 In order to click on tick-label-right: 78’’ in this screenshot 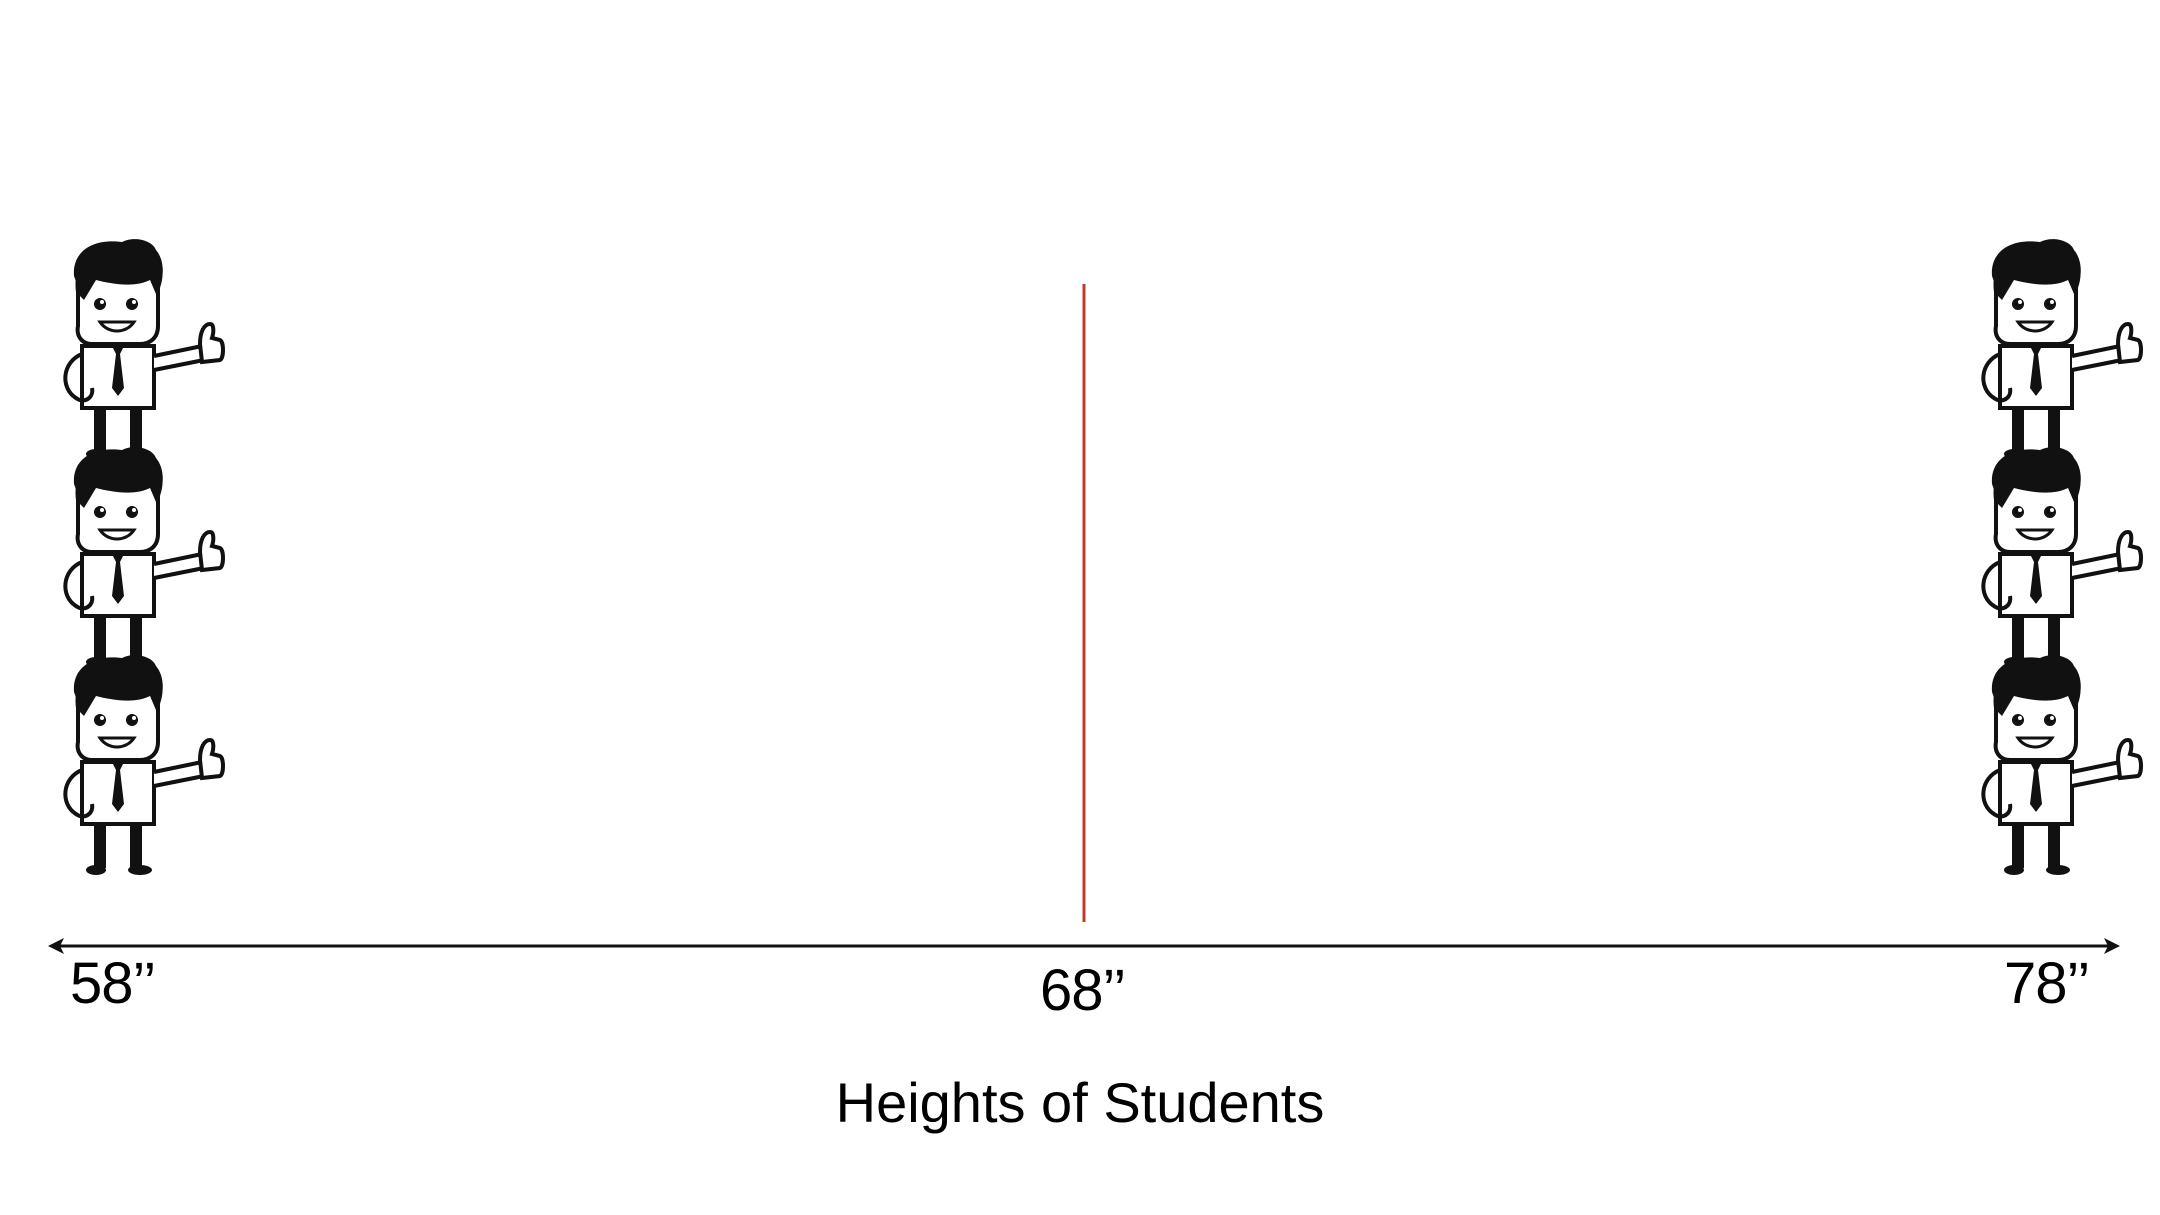, I will do `click(2047, 983)`.